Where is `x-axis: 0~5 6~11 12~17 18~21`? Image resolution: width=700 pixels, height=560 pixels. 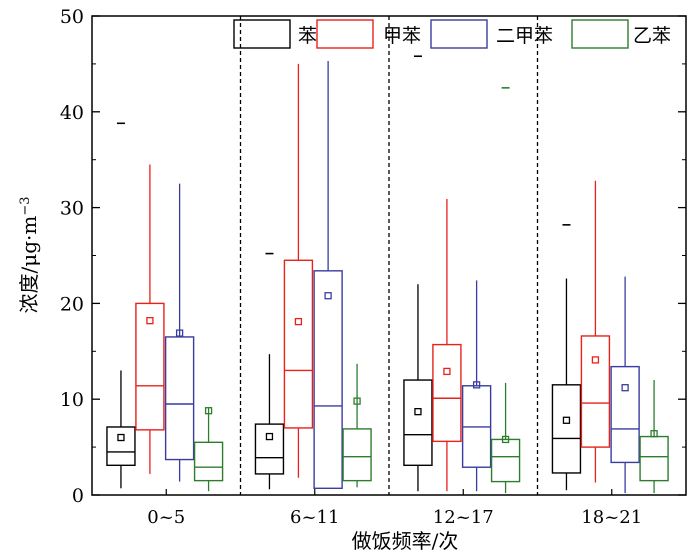 x-axis: 0~5 6~11 12~17 18~21 is located at coordinates (394, 508).